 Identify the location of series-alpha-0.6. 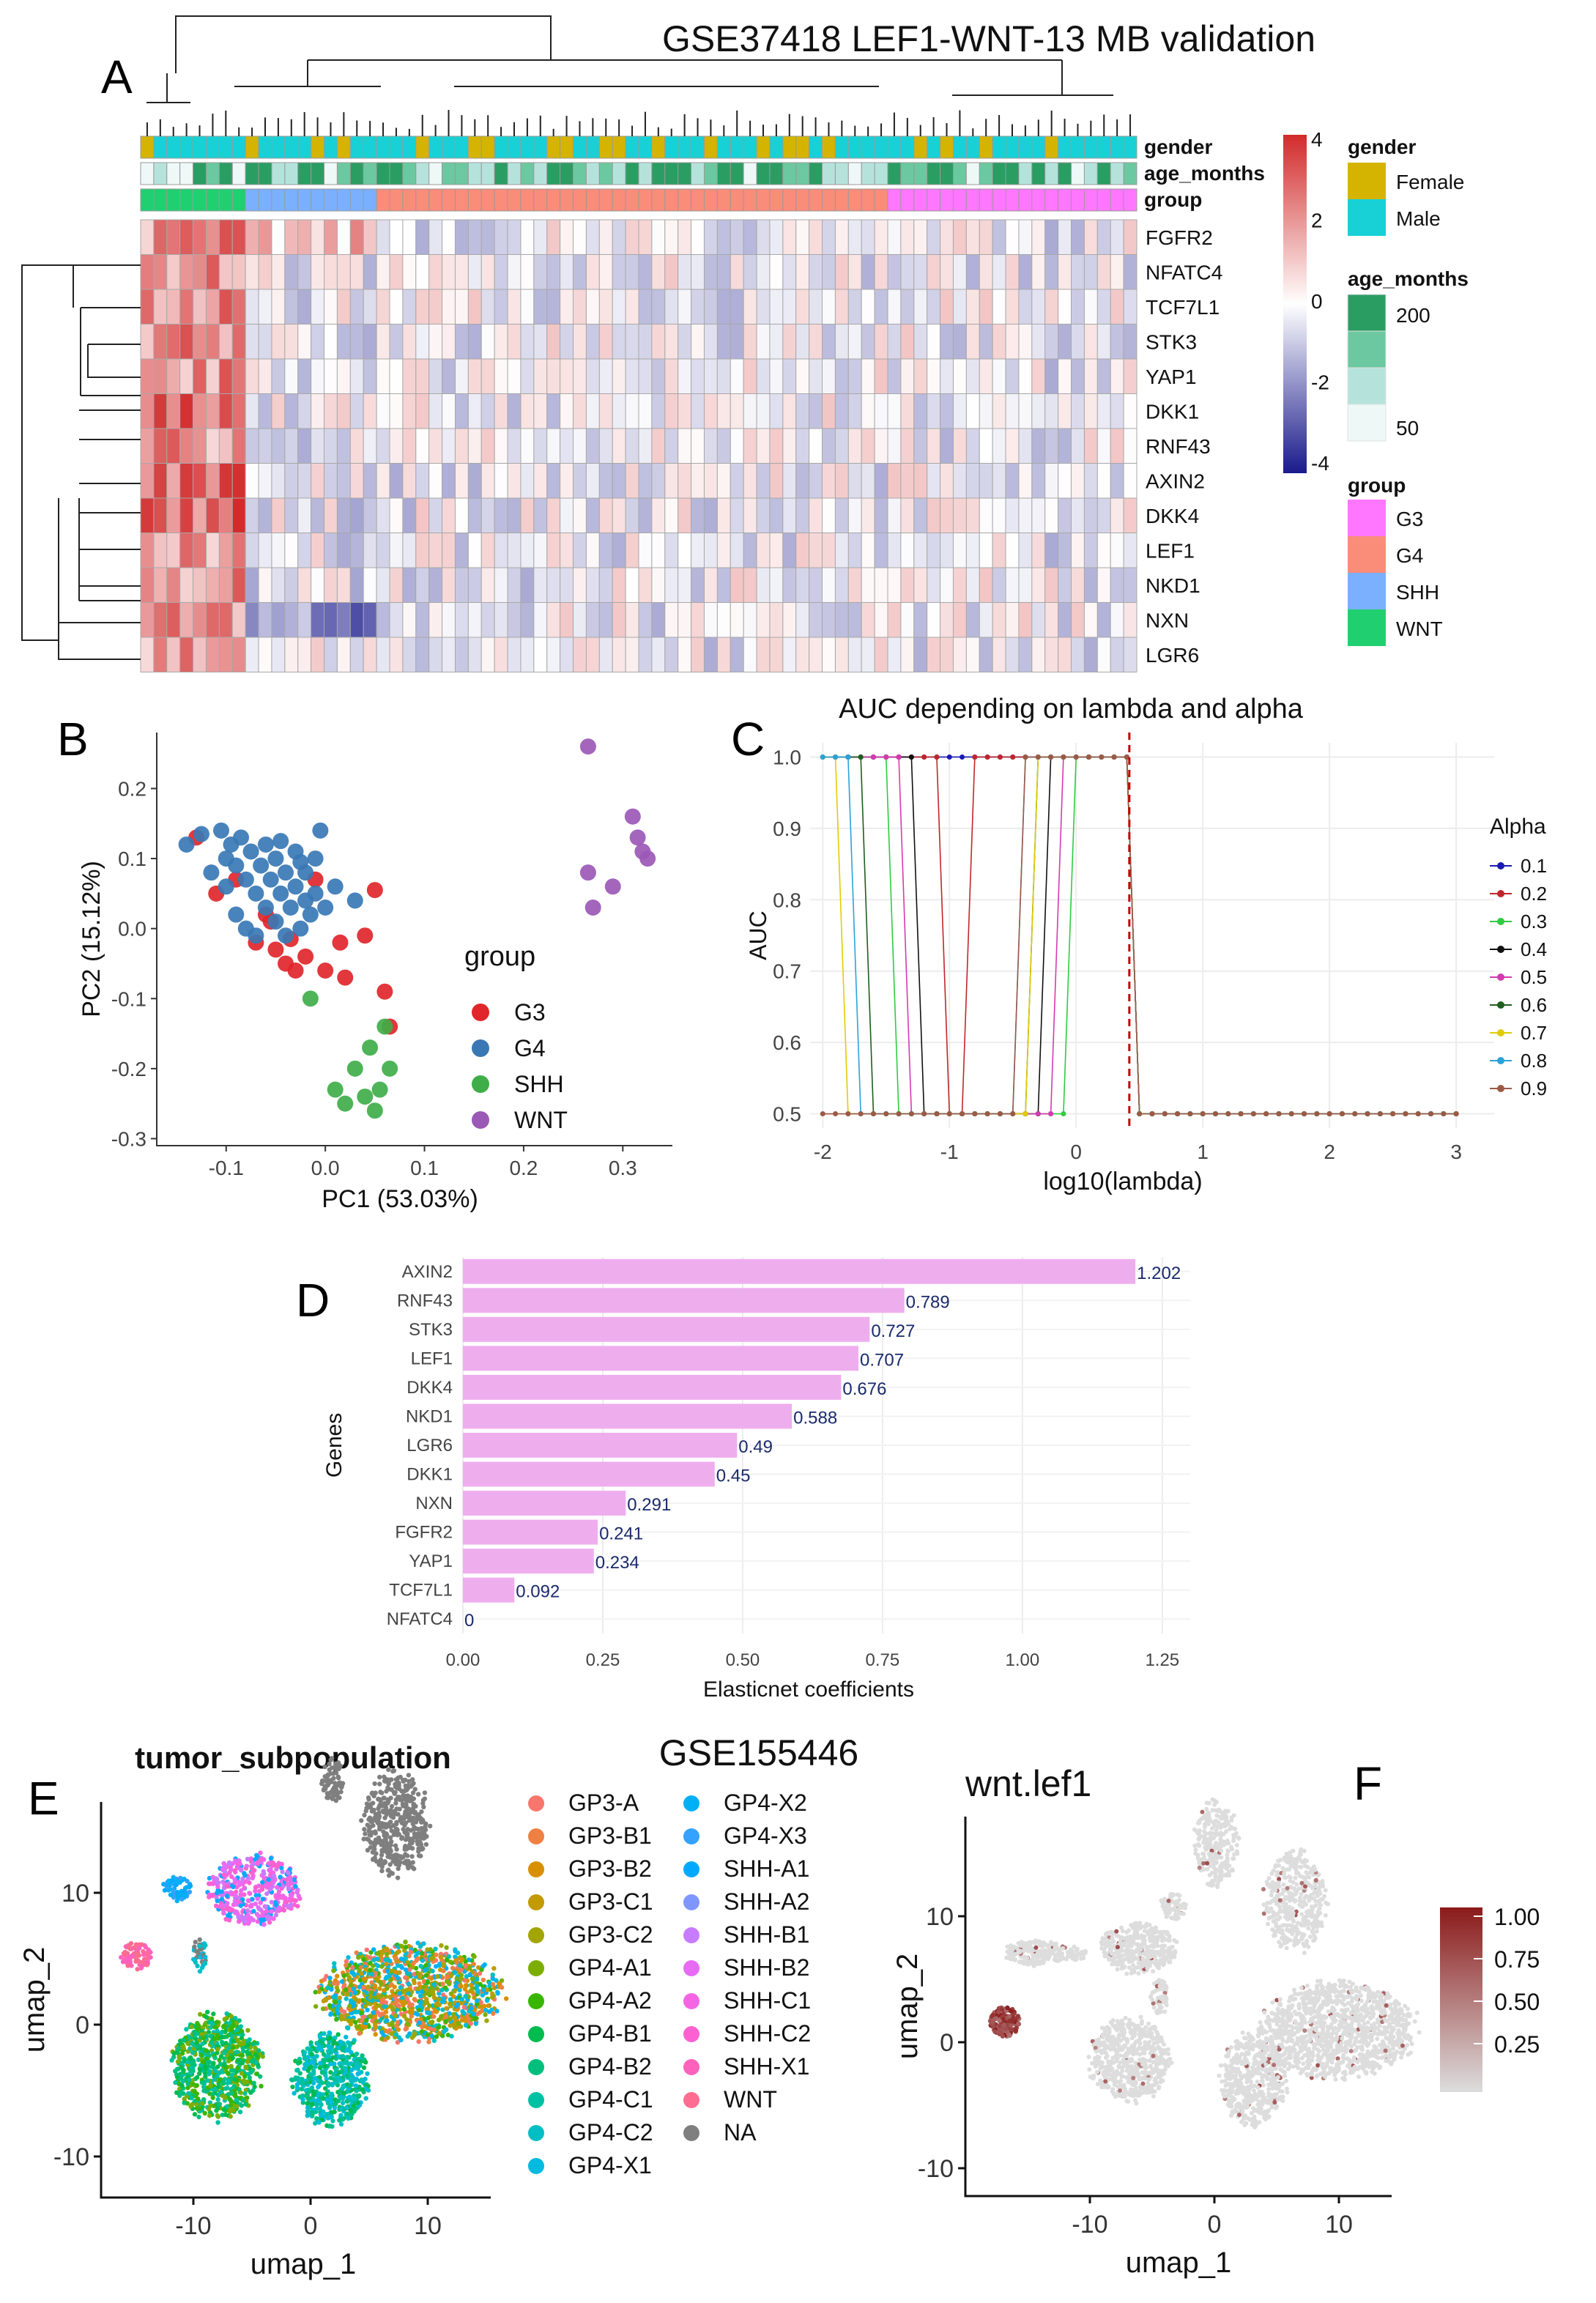
(1139, 935).